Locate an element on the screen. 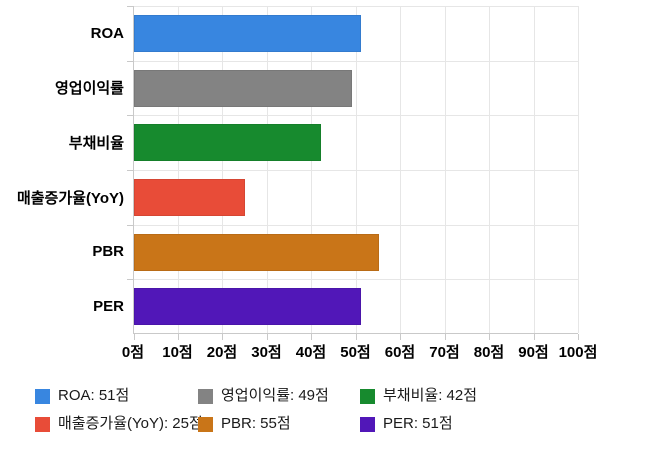 The height and width of the screenshot is (450, 650). legend-label: 매출증가율(YoY): 25점 is located at coordinates (130, 423).